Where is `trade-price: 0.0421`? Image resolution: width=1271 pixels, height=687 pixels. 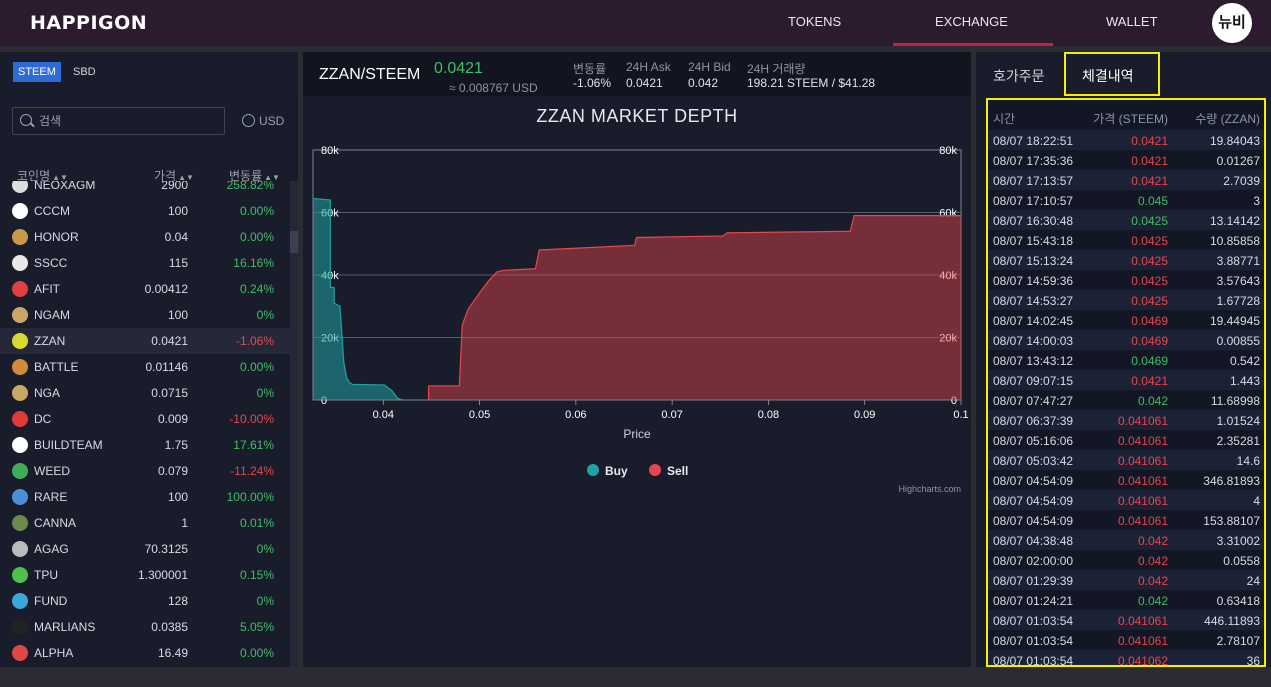 trade-price: 0.0421 is located at coordinates (1149, 181).